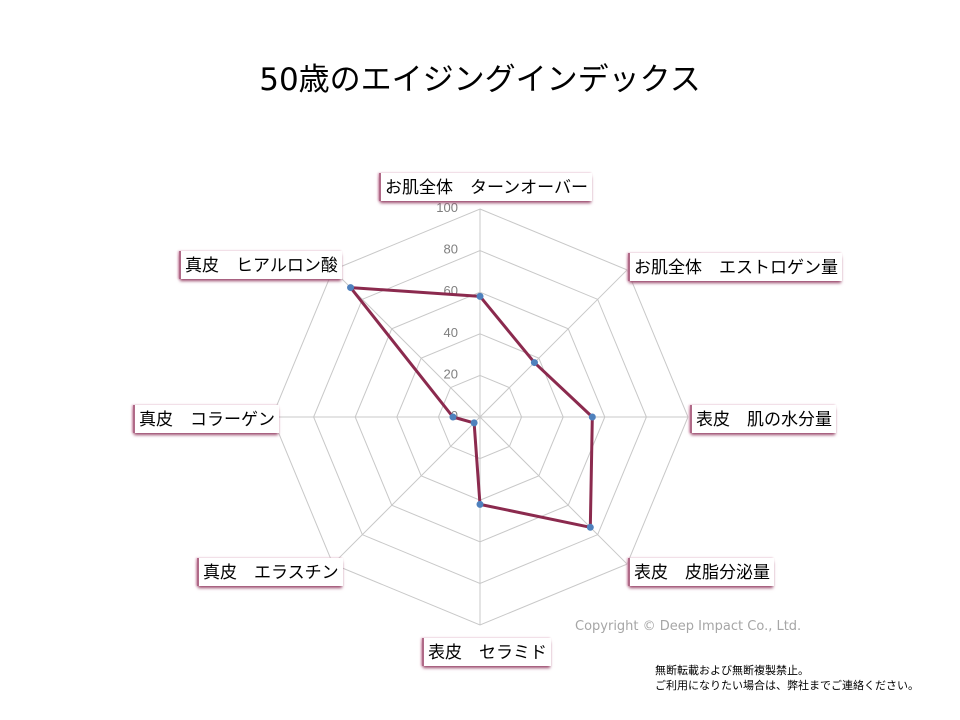  What do you see at coordinates (787, 678) in the screenshot?
I see `reproduction-notice: 無断転載および無断複製禁止。 ご利用になりたい場合は、弊社までご連絡ください。` at bounding box center [787, 678].